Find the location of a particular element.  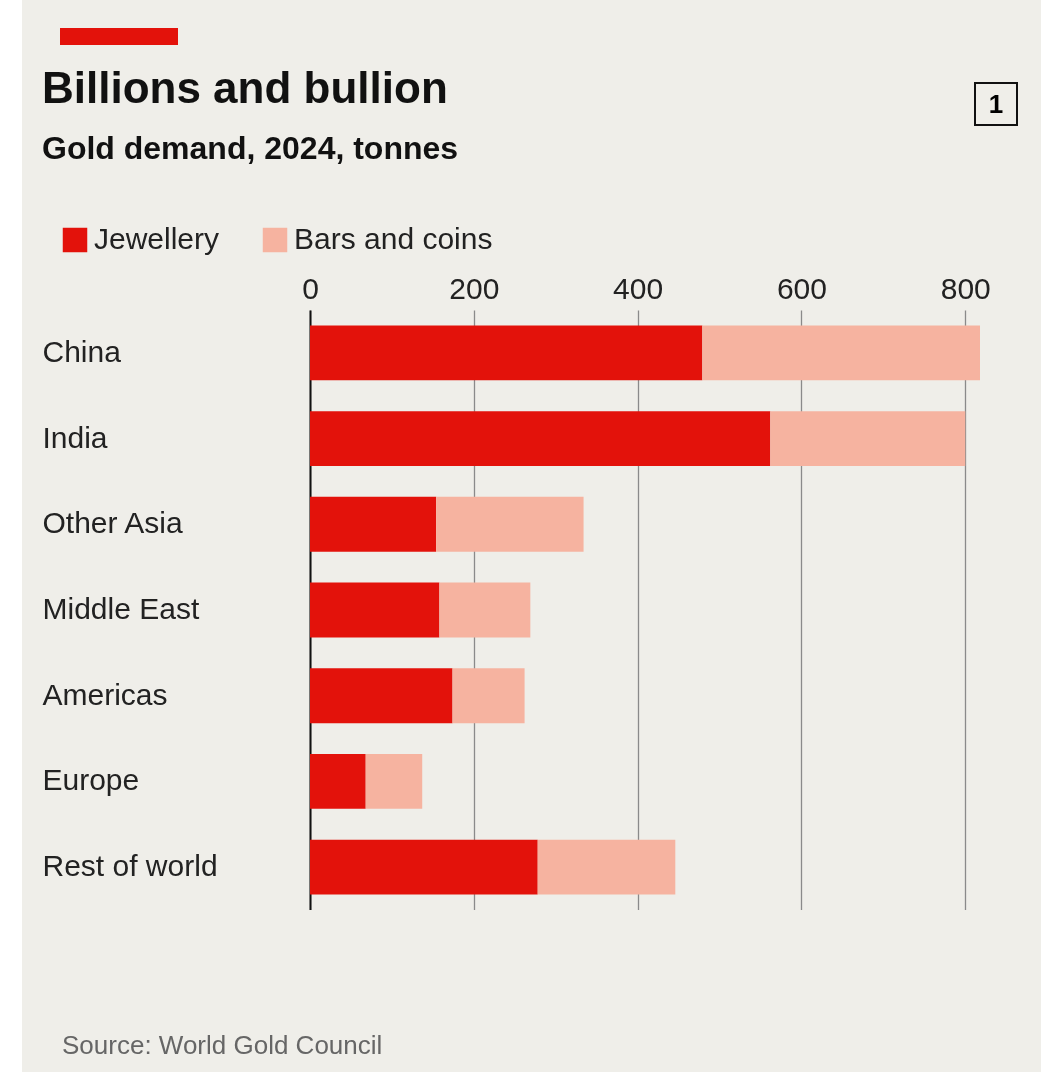

x-tick-label: 400 is located at coordinates (638, 288).